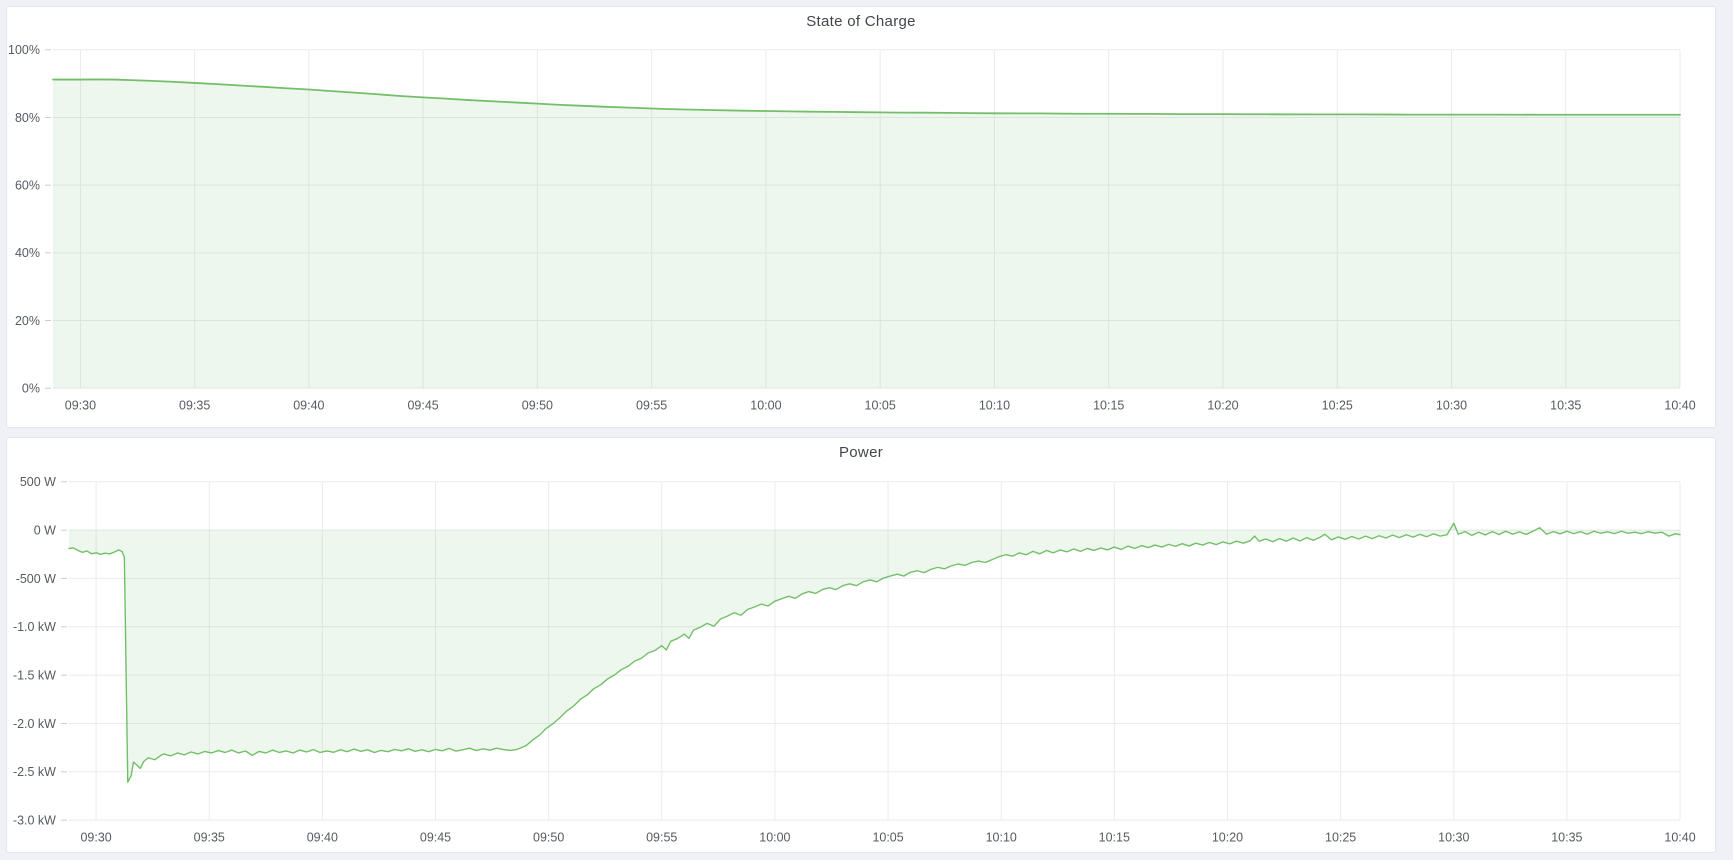  I want to click on panel-title-state-of-charge: State of Charge, so click(861, 21).